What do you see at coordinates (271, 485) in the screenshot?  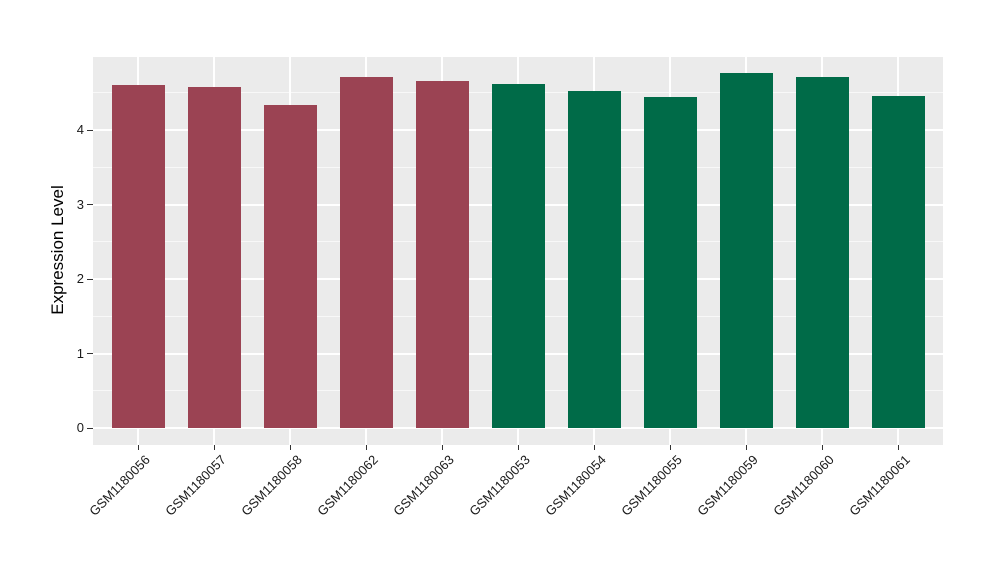 I see `x-tick-label-GSM1180058: GSM1180058` at bounding box center [271, 485].